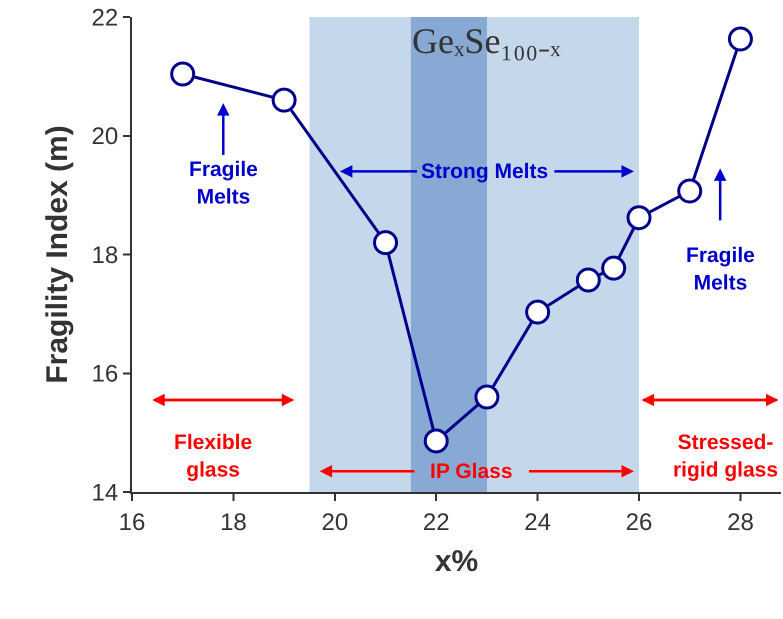 The width and height of the screenshot is (783, 619). I want to click on y-tick-label: 18, so click(104, 255).